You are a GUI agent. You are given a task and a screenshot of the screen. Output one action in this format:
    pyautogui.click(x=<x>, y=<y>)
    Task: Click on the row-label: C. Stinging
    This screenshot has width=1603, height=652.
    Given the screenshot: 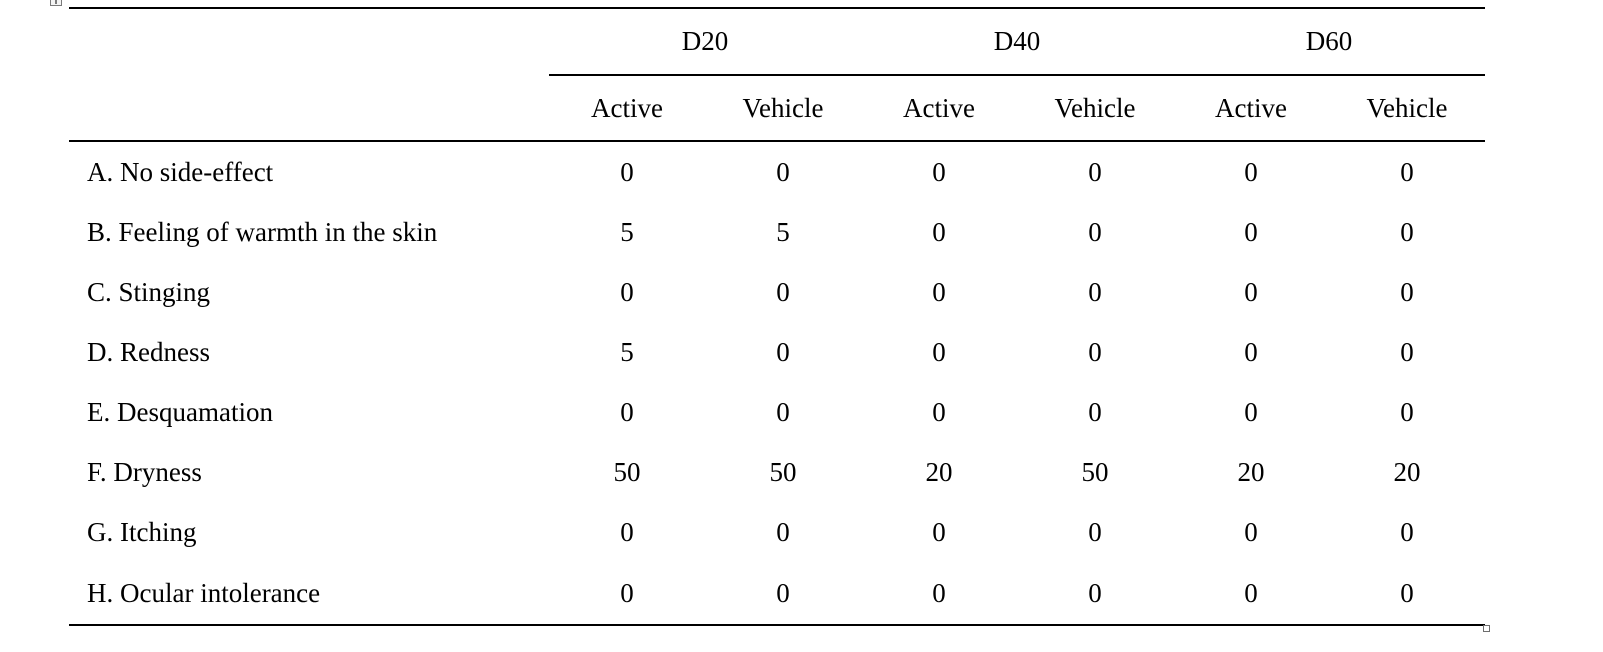 What is the action you would take?
    pyautogui.click(x=149, y=291)
    